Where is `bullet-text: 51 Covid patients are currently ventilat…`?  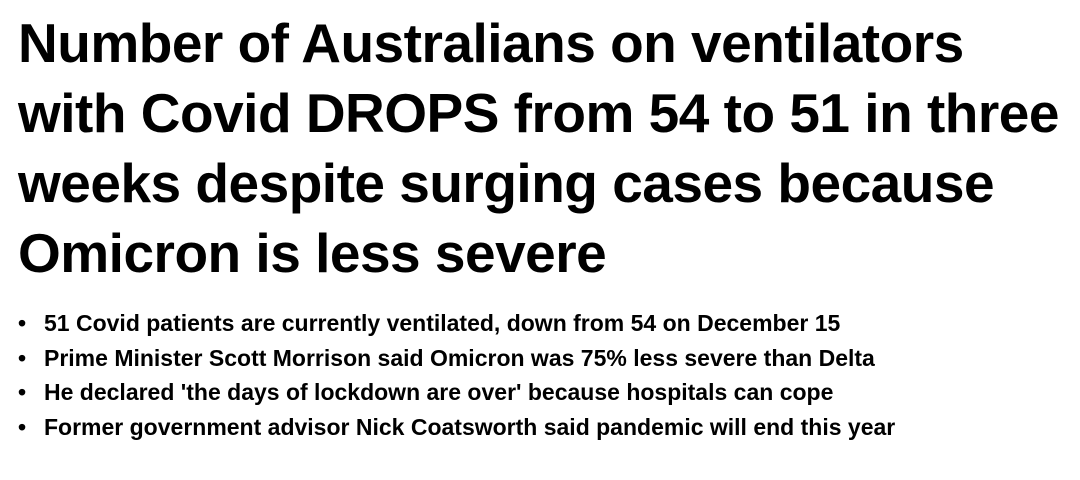
bullet-text: 51 Covid patients are currently ventilat… is located at coordinates (442, 323).